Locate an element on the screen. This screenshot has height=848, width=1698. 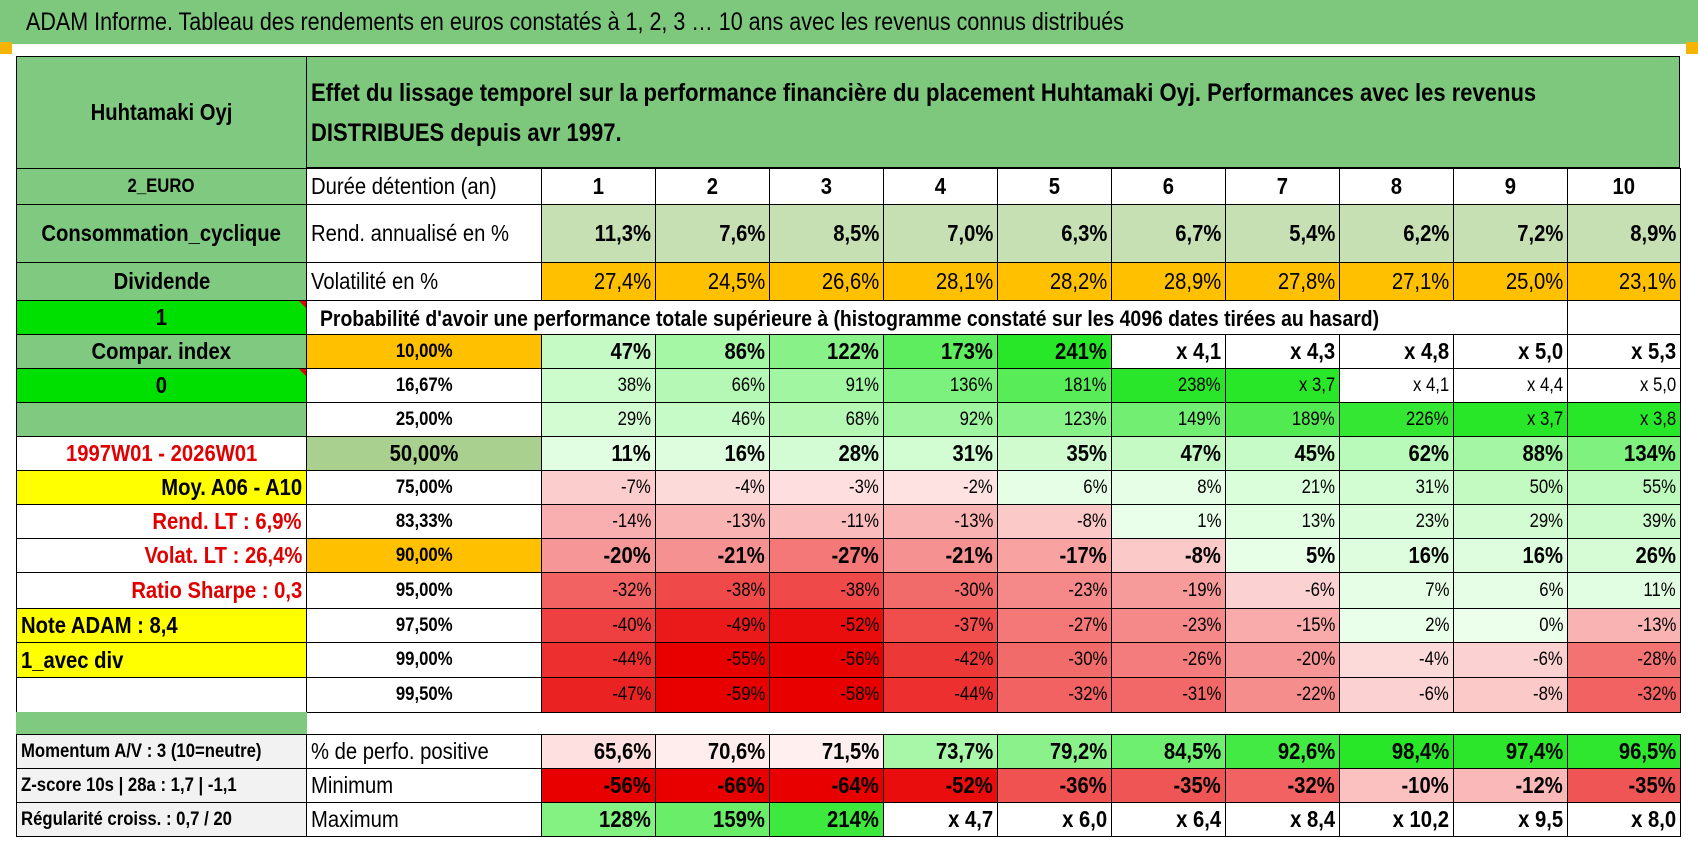
stat-value-text: 71,5% is located at coordinates (850, 751).